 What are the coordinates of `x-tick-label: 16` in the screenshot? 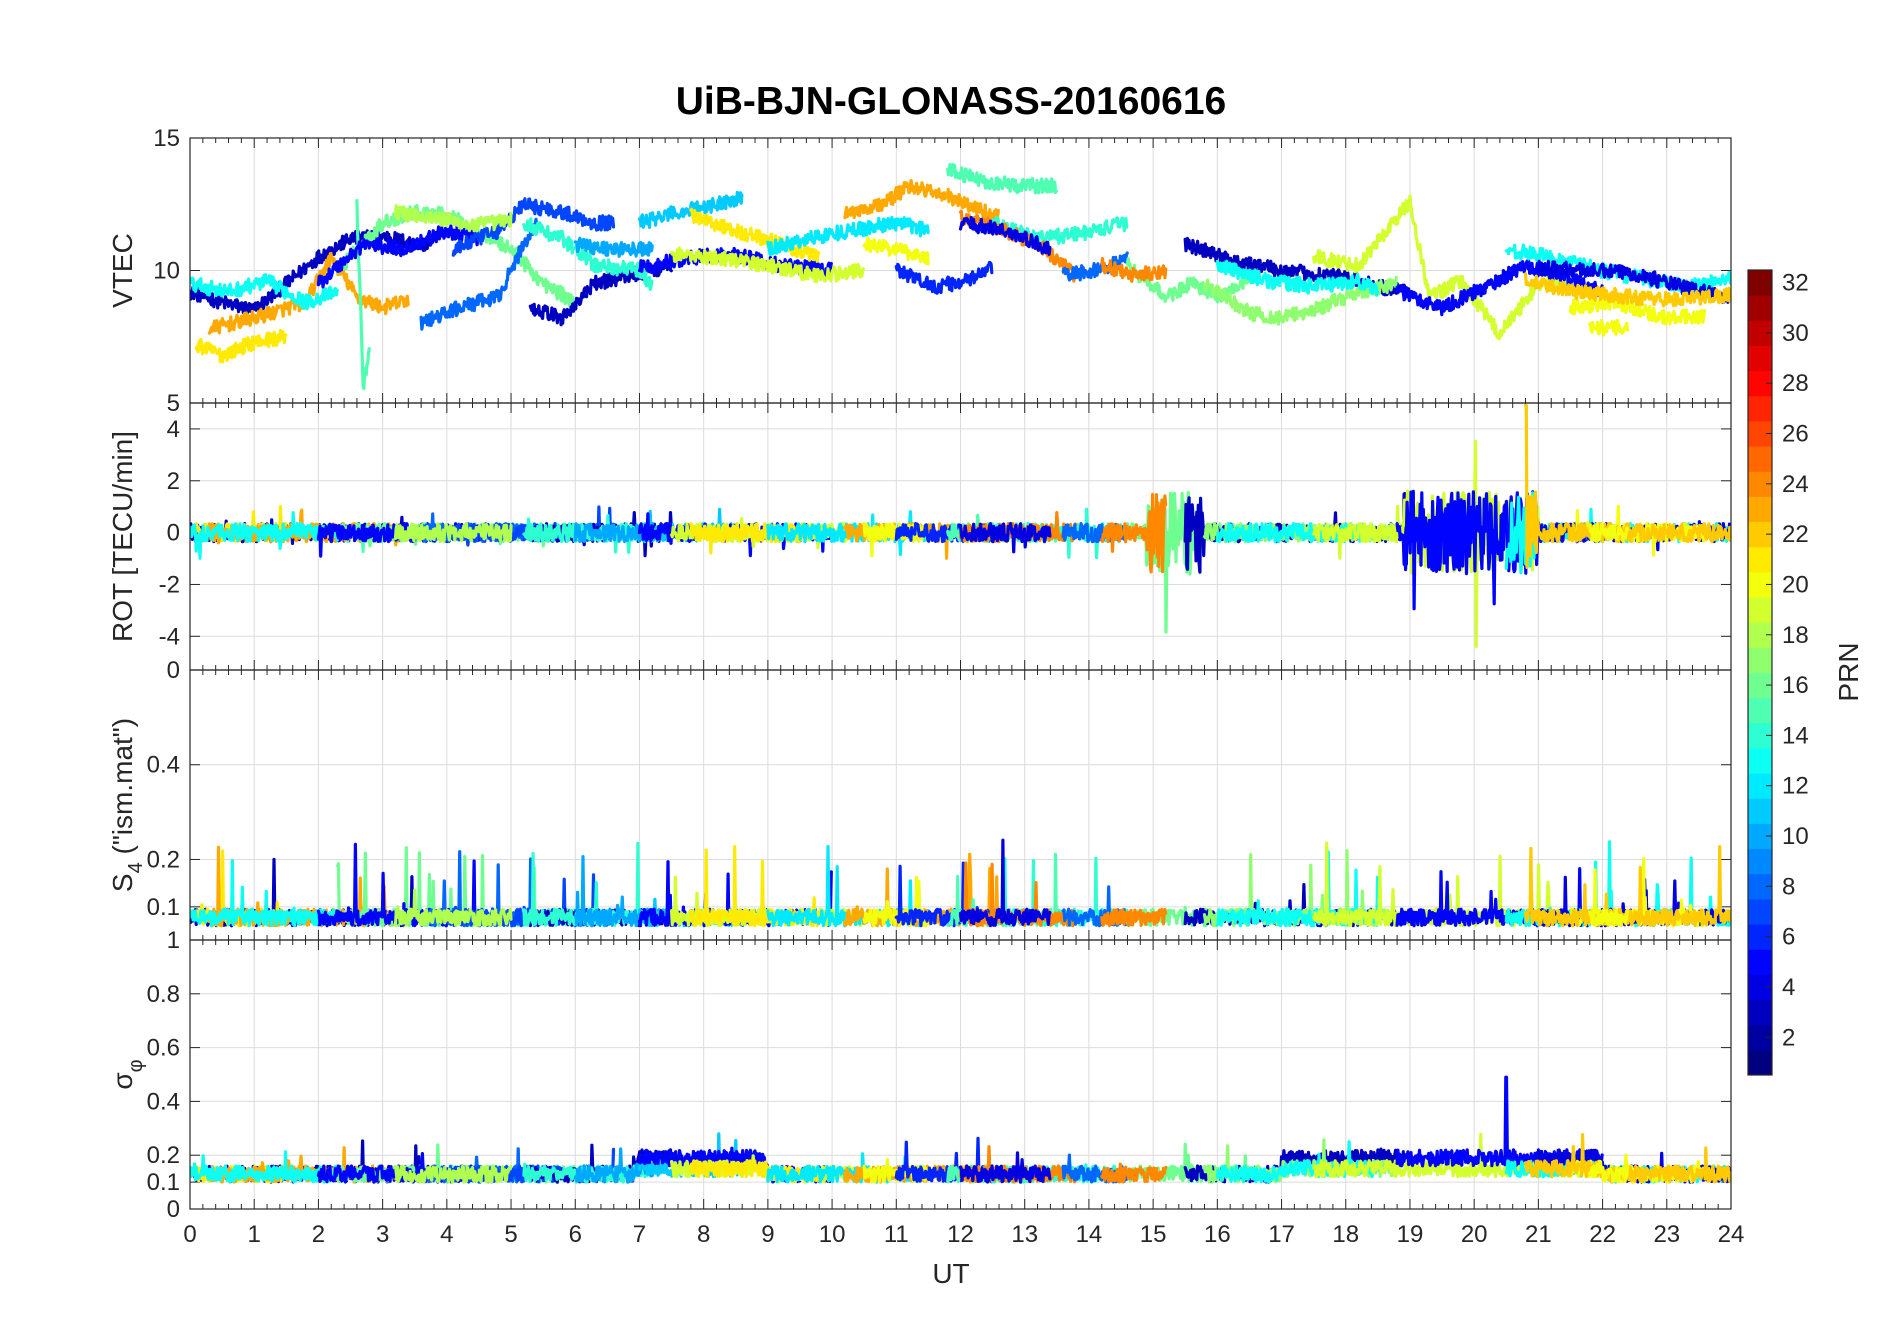 It's located at (1217, 1234).